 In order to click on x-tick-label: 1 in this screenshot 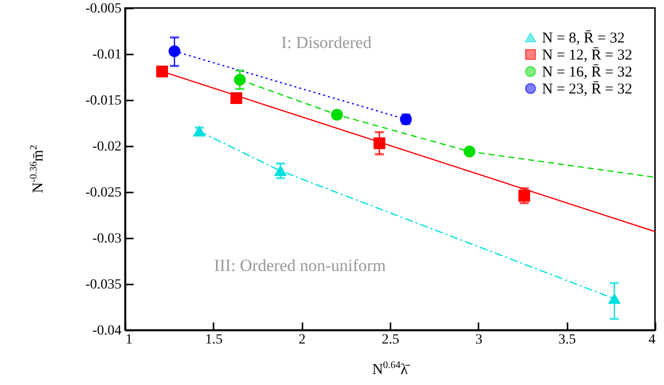, I will do `click(129, 340)`.